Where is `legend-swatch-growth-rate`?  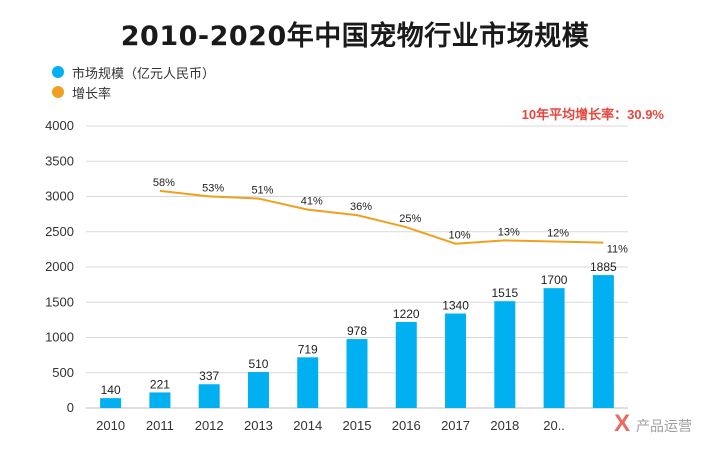 legend-swatch-growth-rate is located at coordinates (58, 92).